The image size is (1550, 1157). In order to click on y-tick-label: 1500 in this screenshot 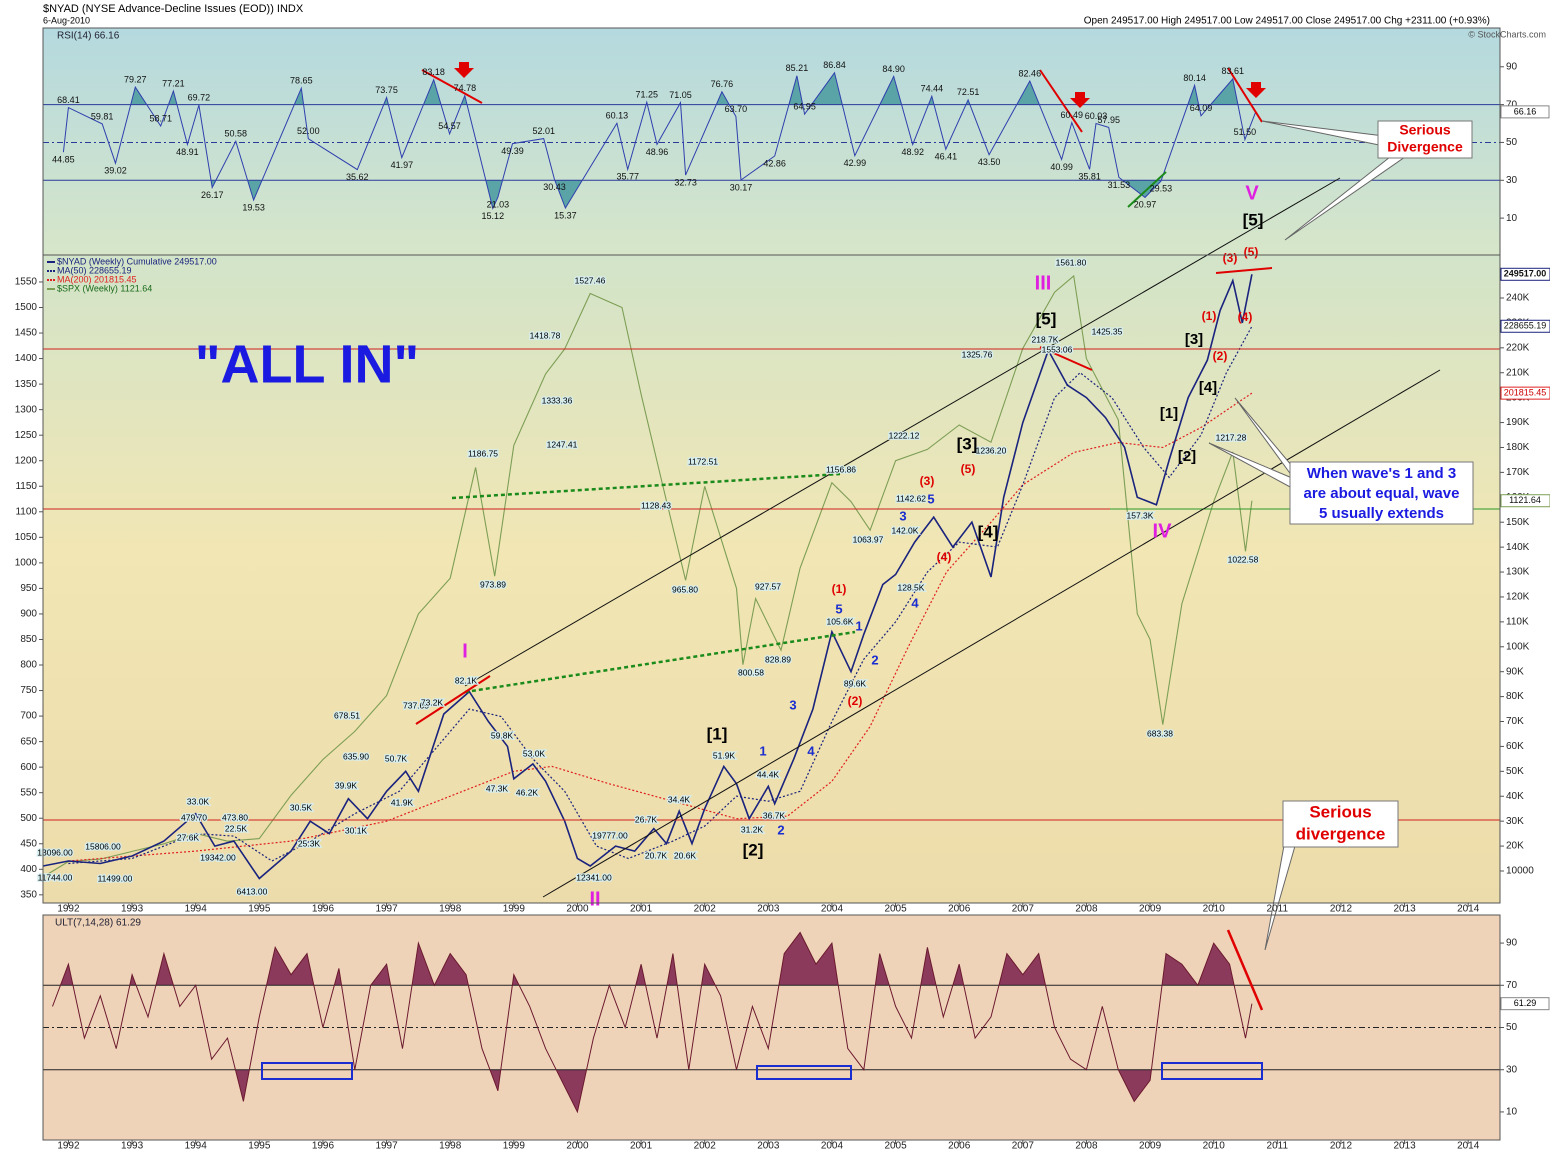, I will do `click(26, 307)`.